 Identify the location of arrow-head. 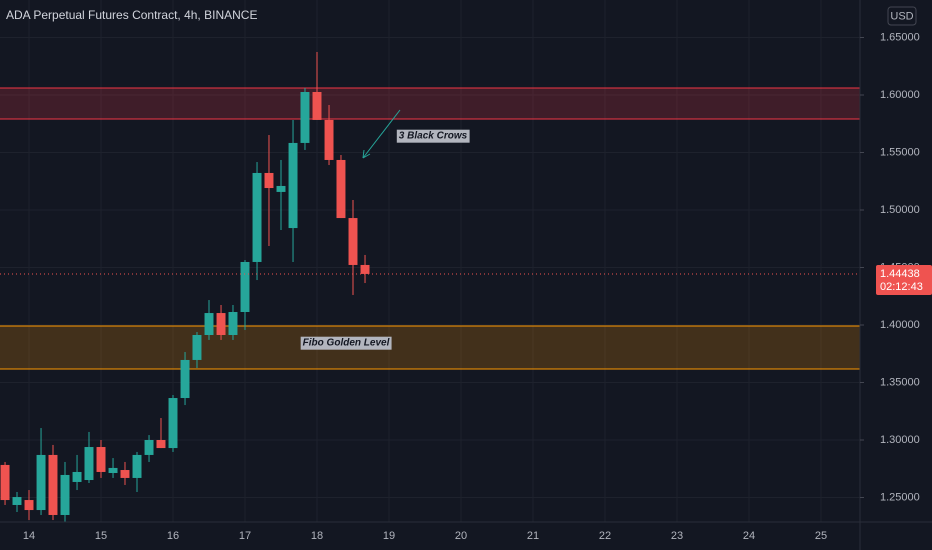
(366, 154).